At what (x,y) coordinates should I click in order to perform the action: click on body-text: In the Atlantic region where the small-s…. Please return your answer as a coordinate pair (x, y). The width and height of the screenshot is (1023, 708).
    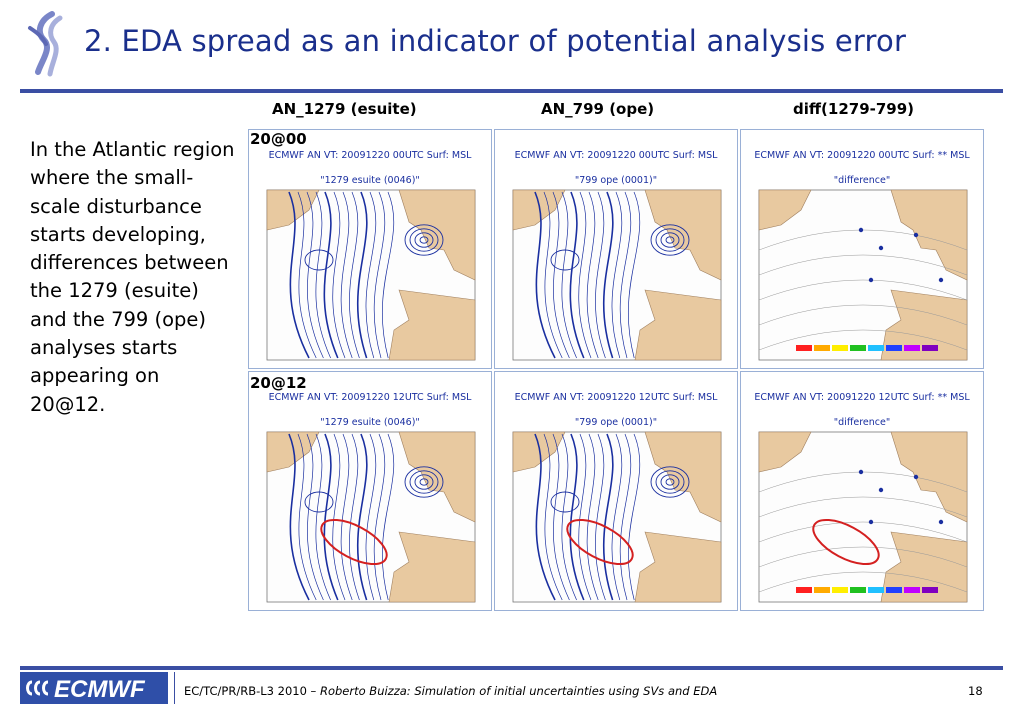
    Looking at the image, I should click on (132, 277).